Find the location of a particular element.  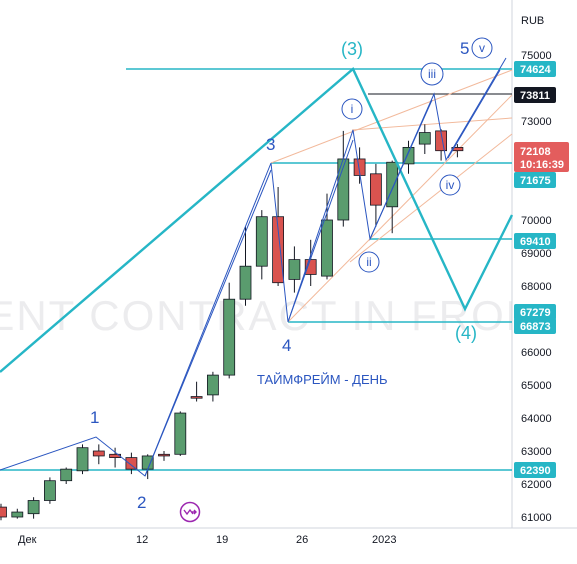

svg-text: 62390 is located at coordinates (535, 471).